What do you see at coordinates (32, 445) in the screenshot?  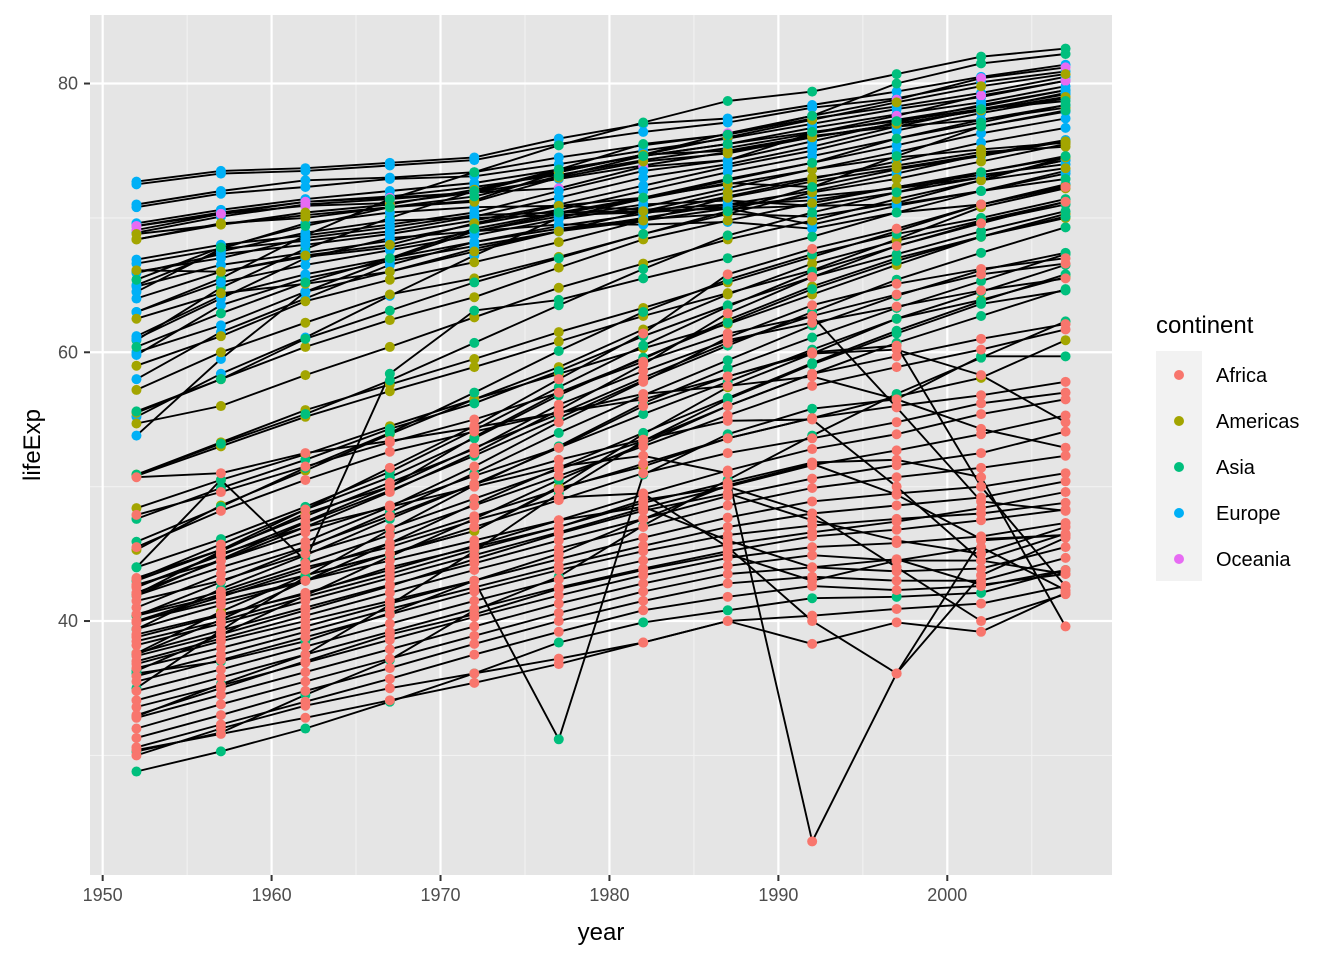 I see `y-axis-title: lifeExp` at bounding box center [32, 445].